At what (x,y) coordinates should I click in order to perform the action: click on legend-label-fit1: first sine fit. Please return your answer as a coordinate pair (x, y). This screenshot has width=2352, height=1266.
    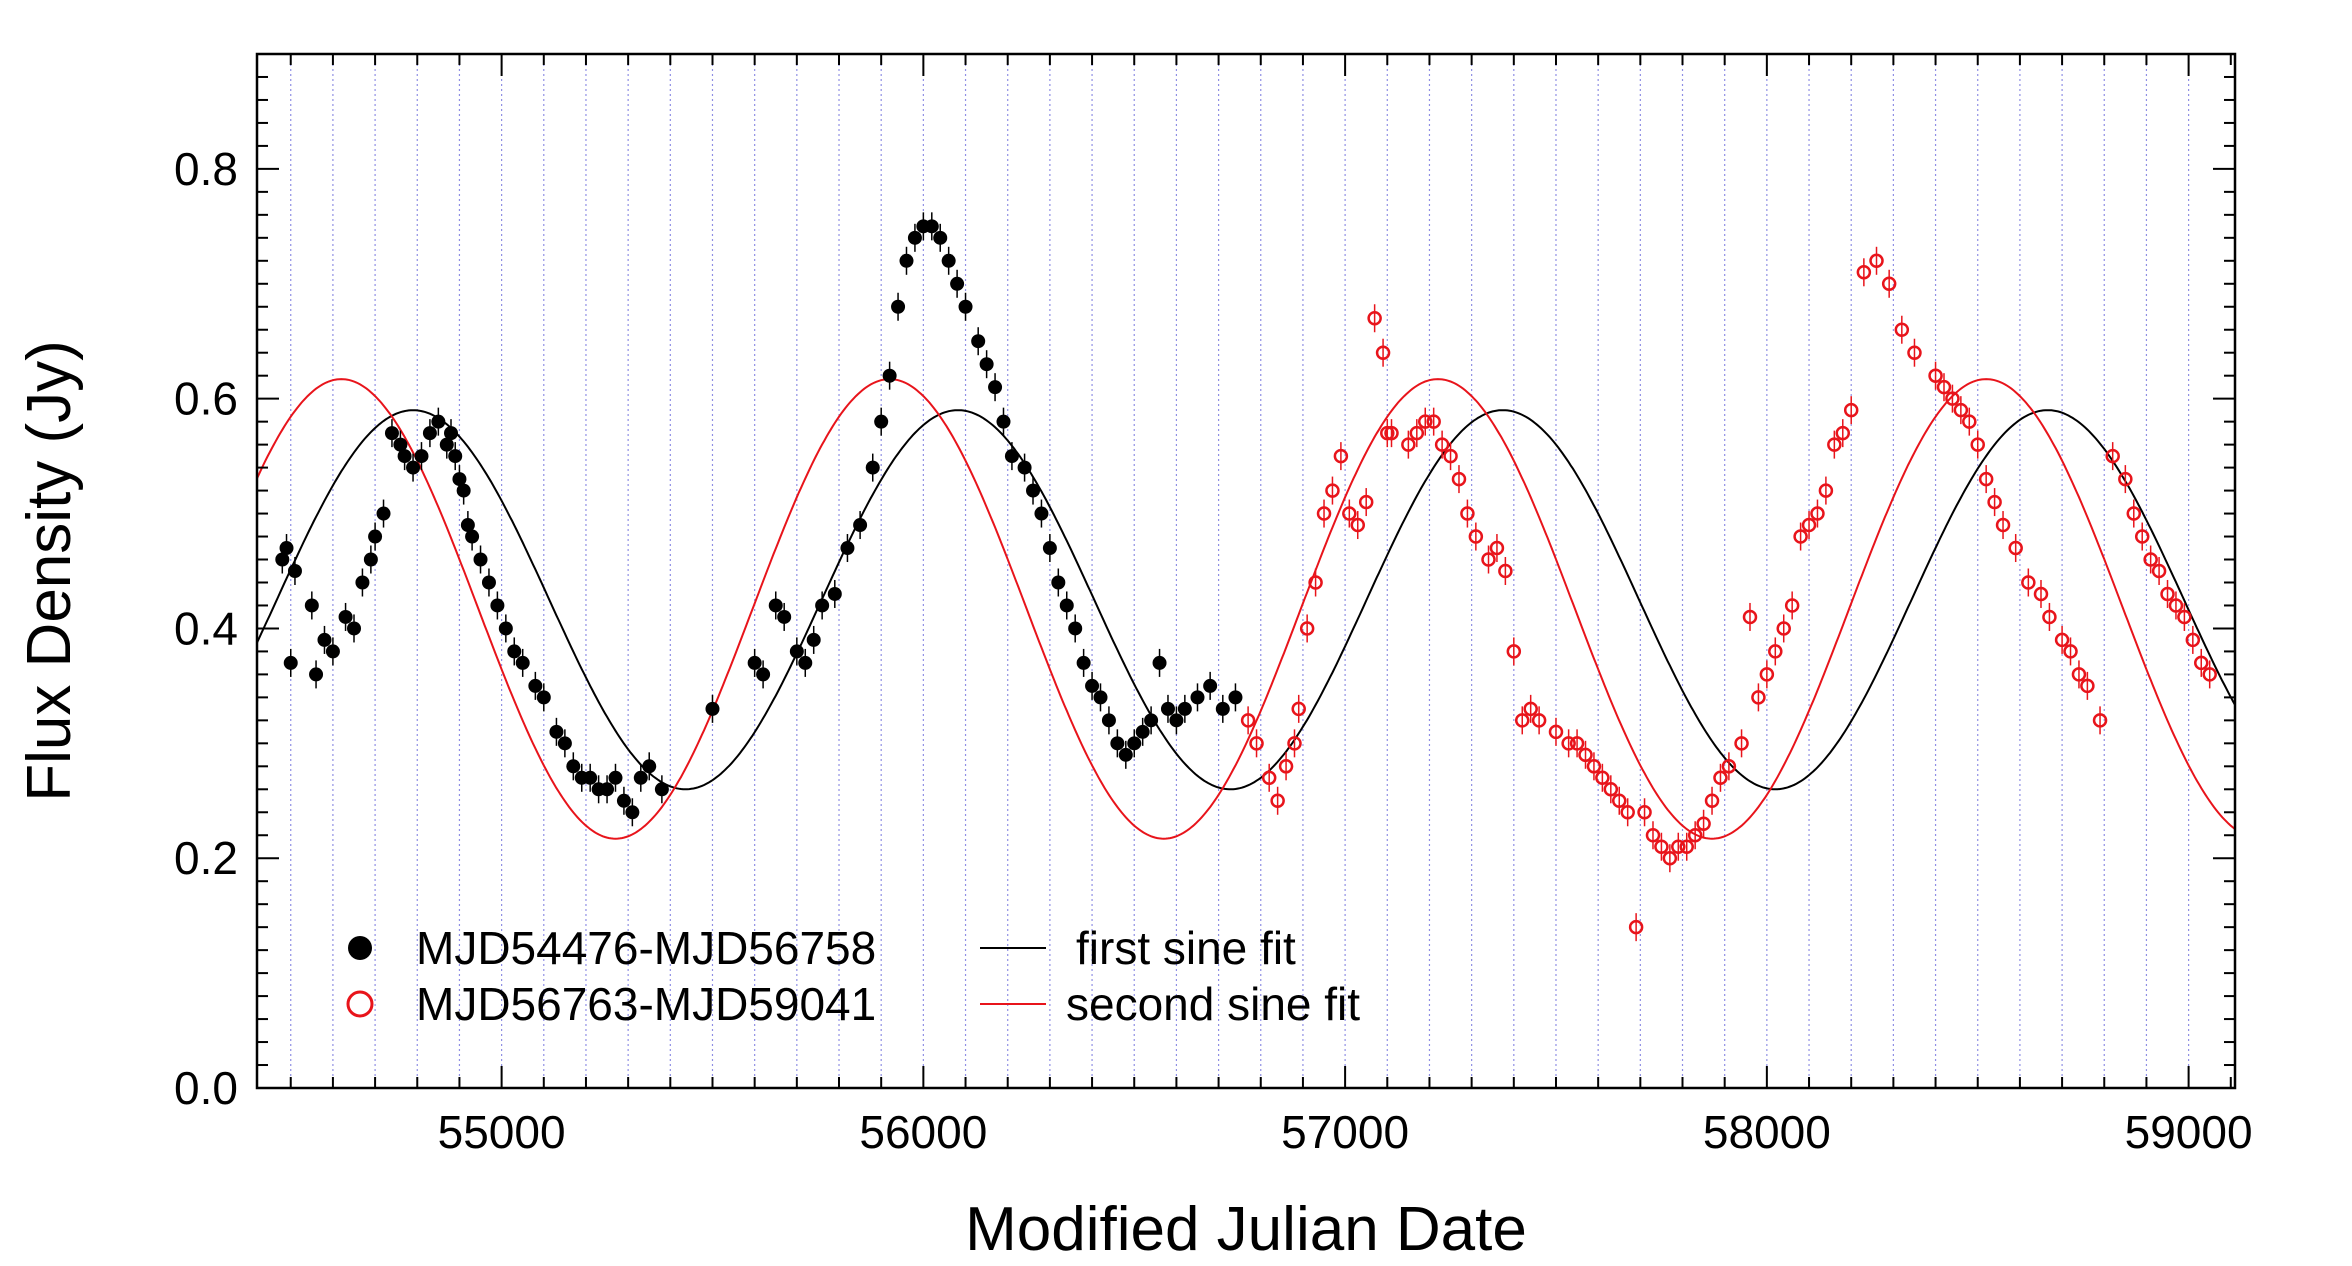
    Looking at the image, I should click on (1186, 948).